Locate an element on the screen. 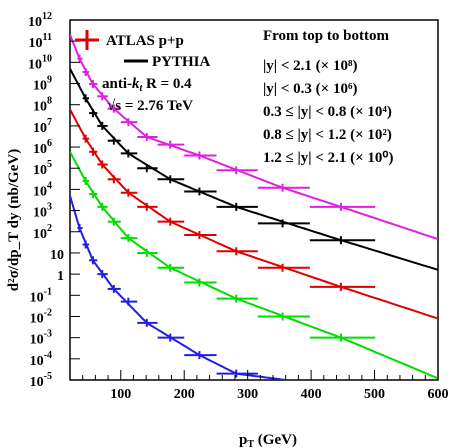  legend-scale-label-1: |y| < 2.1 (× 10⁸) is located at coordinates (310, 66).